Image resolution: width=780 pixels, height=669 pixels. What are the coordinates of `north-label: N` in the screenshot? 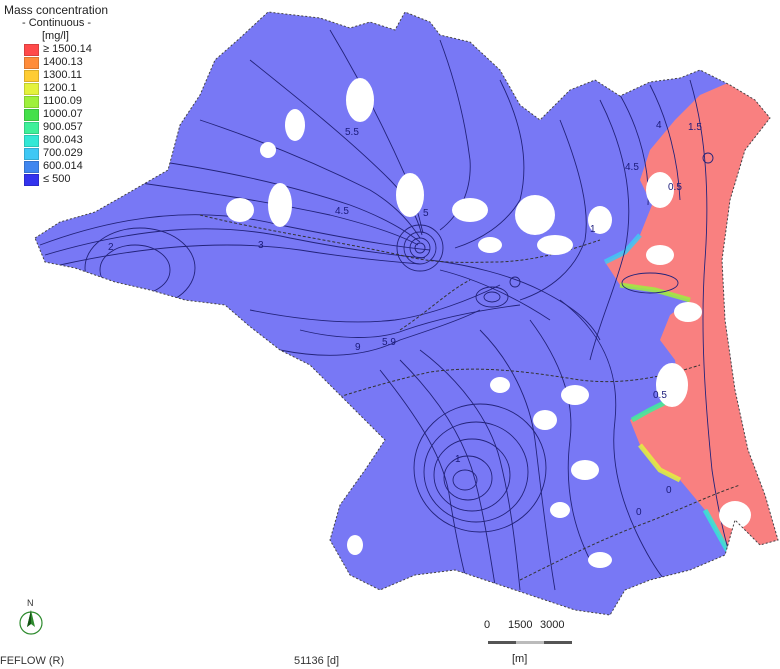 It's located at (30, 603).